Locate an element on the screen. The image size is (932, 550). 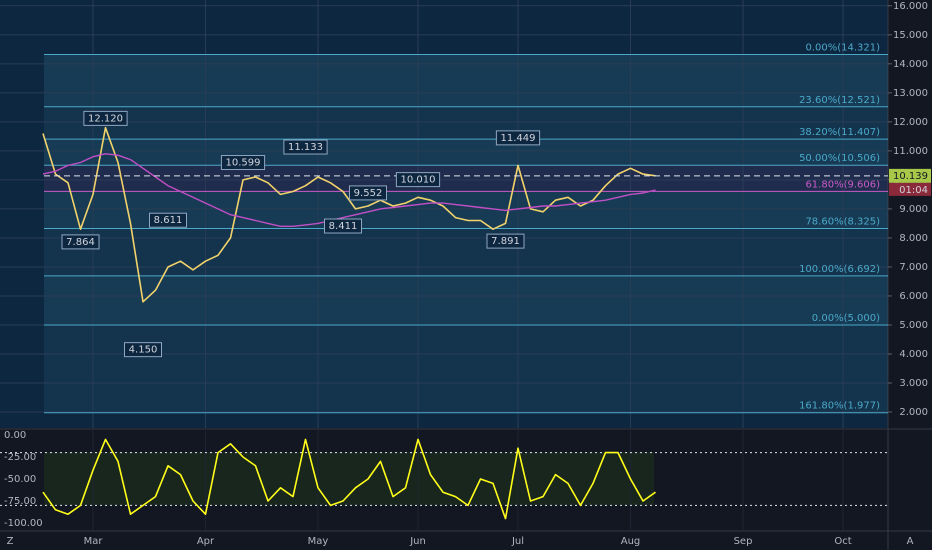
y-tick-label: 14.000 is located at coordinates (910, 64).